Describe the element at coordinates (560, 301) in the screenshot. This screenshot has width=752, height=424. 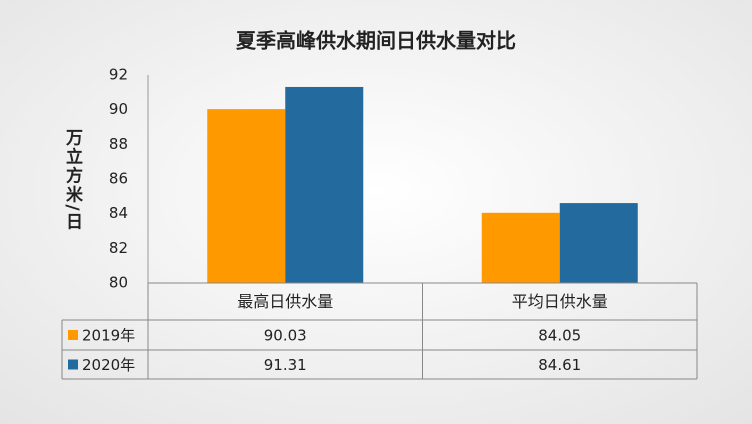
I see `x-tick-label: 平均日供水量` at that location.